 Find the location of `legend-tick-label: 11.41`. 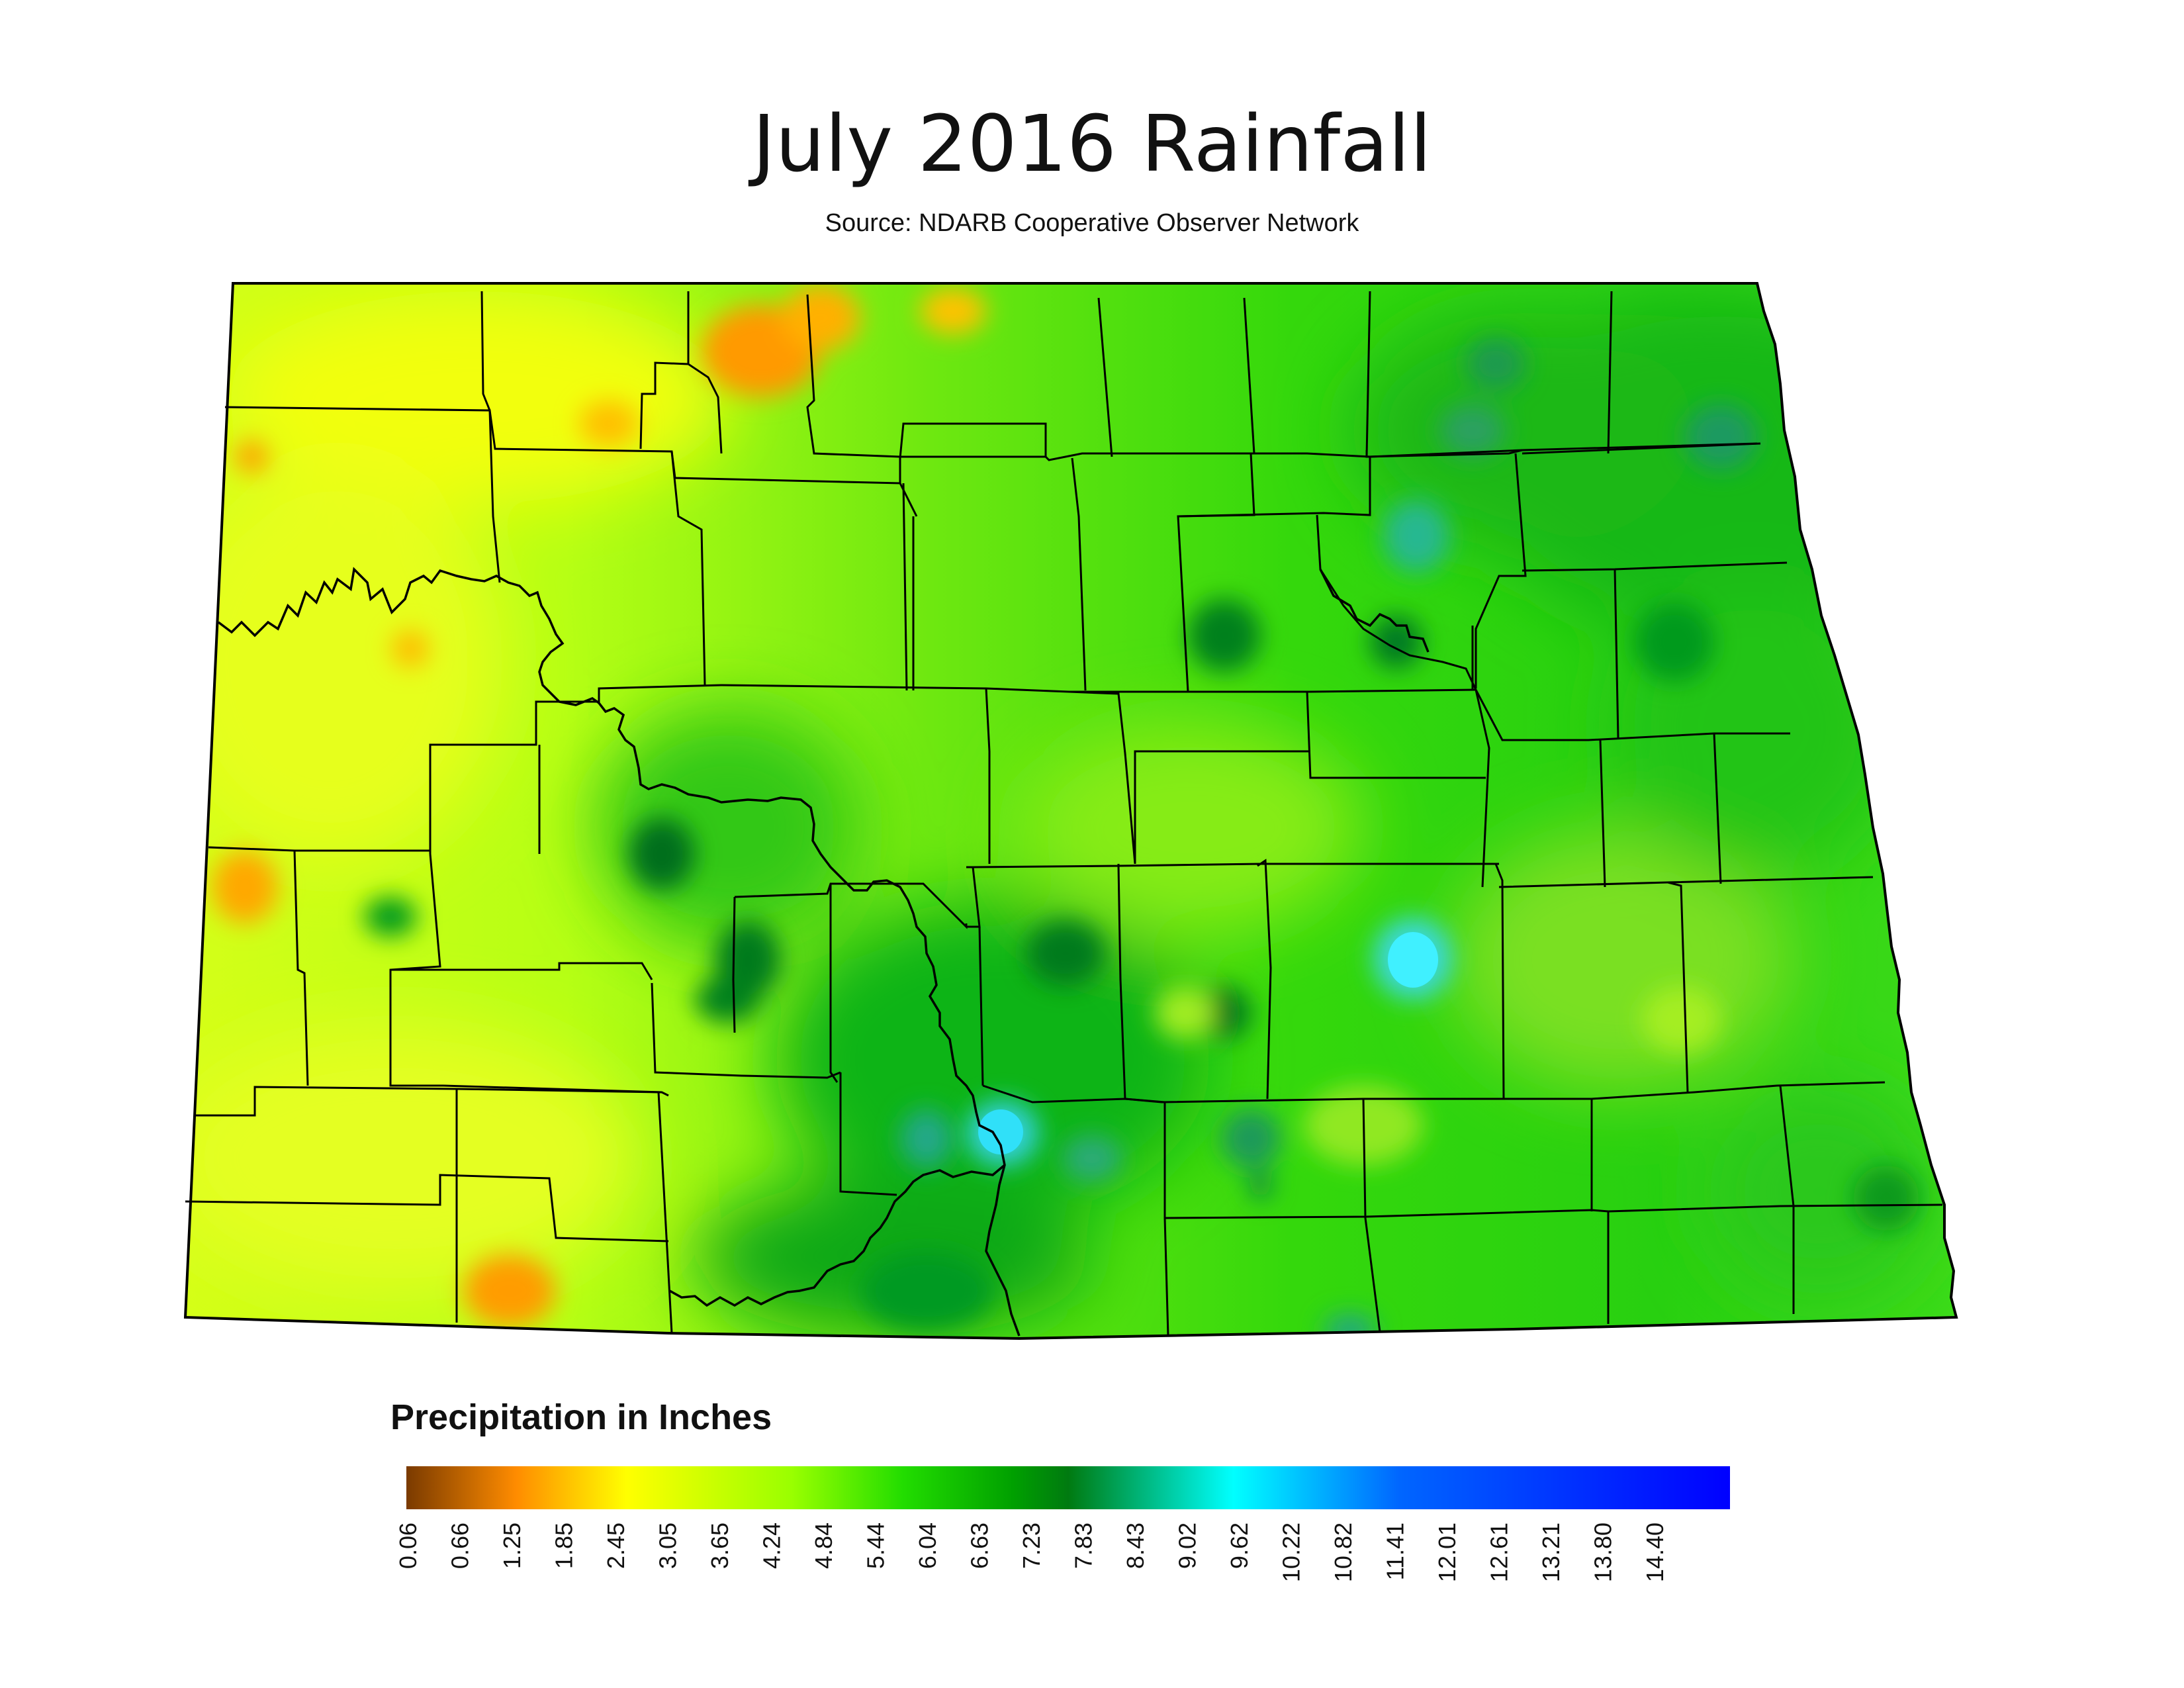

legend-tick-label: 11.41 is located at coordinates (1396, 1551).